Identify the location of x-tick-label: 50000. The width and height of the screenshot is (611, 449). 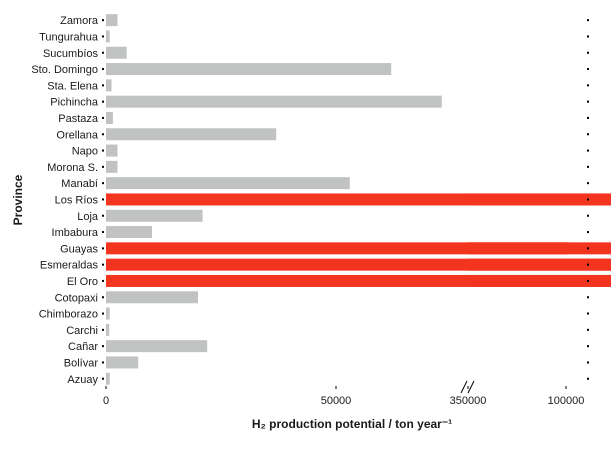
(336, 401).